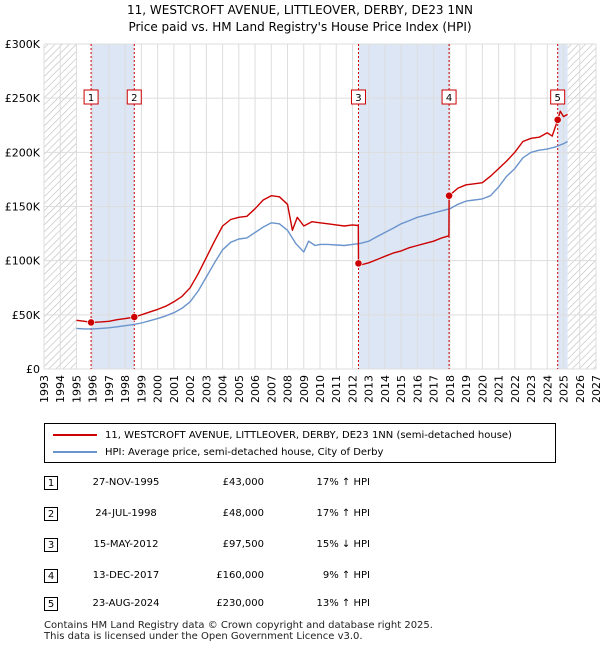  What do you see at coordinates (23, 152) in the screenshot?
I see `y-tick-label: £200K` at bounding box center [23, 152].